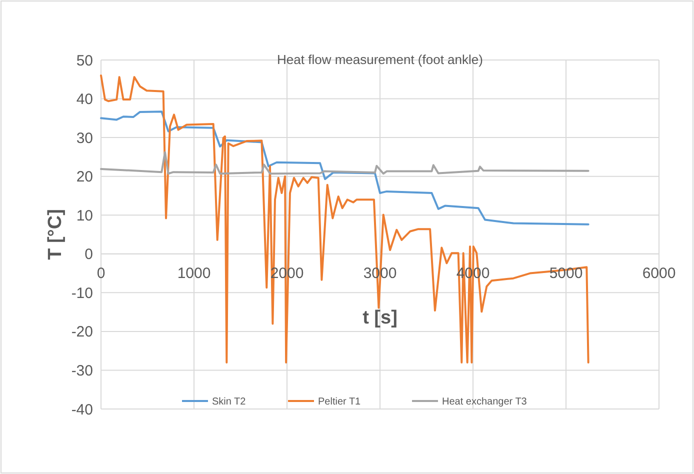  What do you see at coordinates (82, 293) in the screenshot?
I see `y-tick-label: -10` at bounding box center [82, 293].